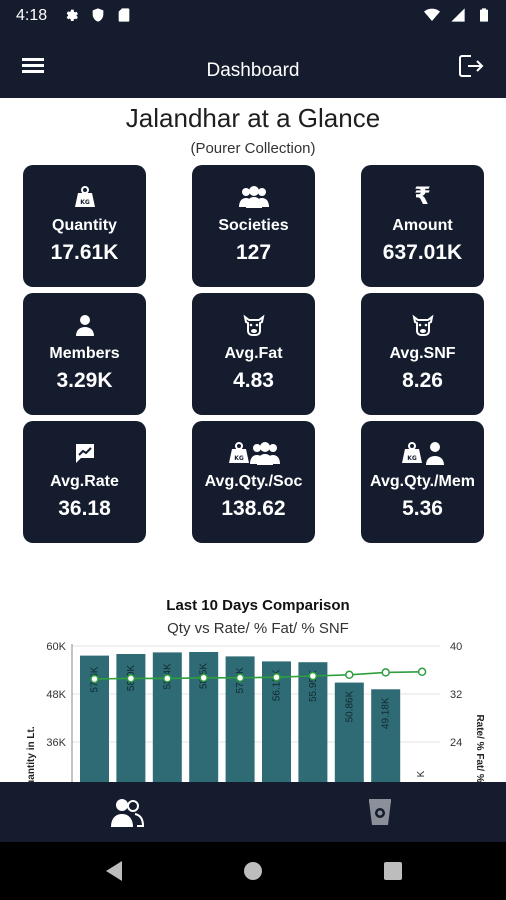  I want to click on group-icon, so click(253, 197).